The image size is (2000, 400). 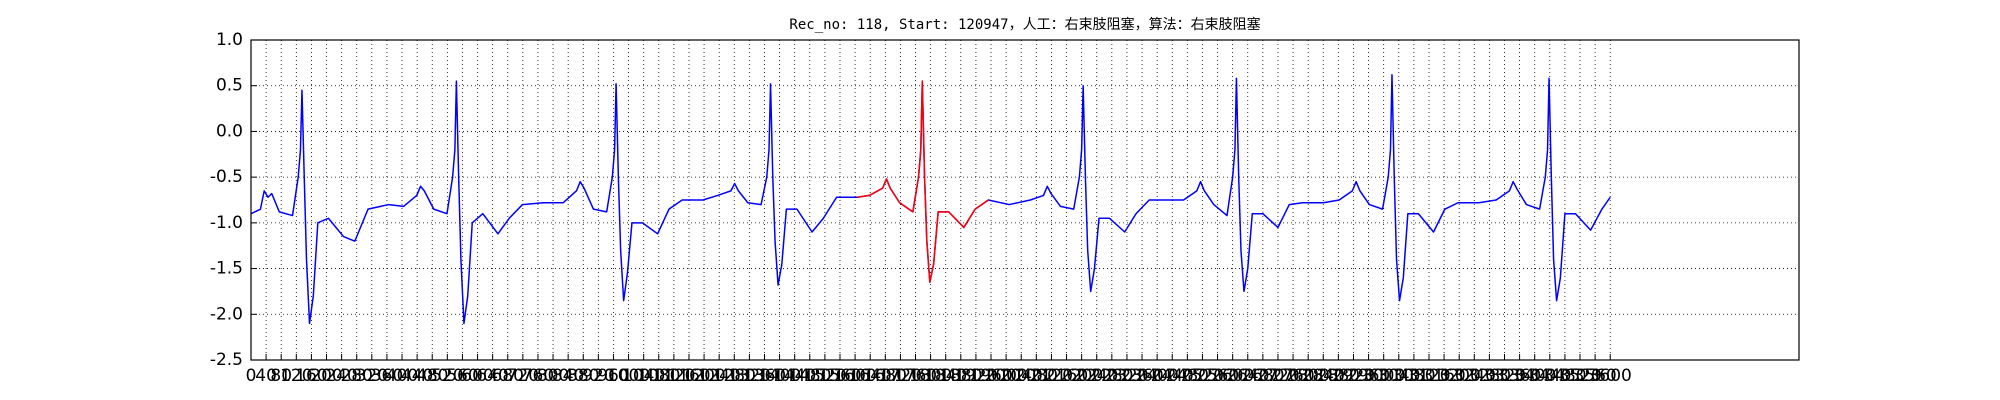 What do you see at coordinates (719, 376) in the screenshot?
I see `x-tick-label: 1240` at bounding box center [719, 376].